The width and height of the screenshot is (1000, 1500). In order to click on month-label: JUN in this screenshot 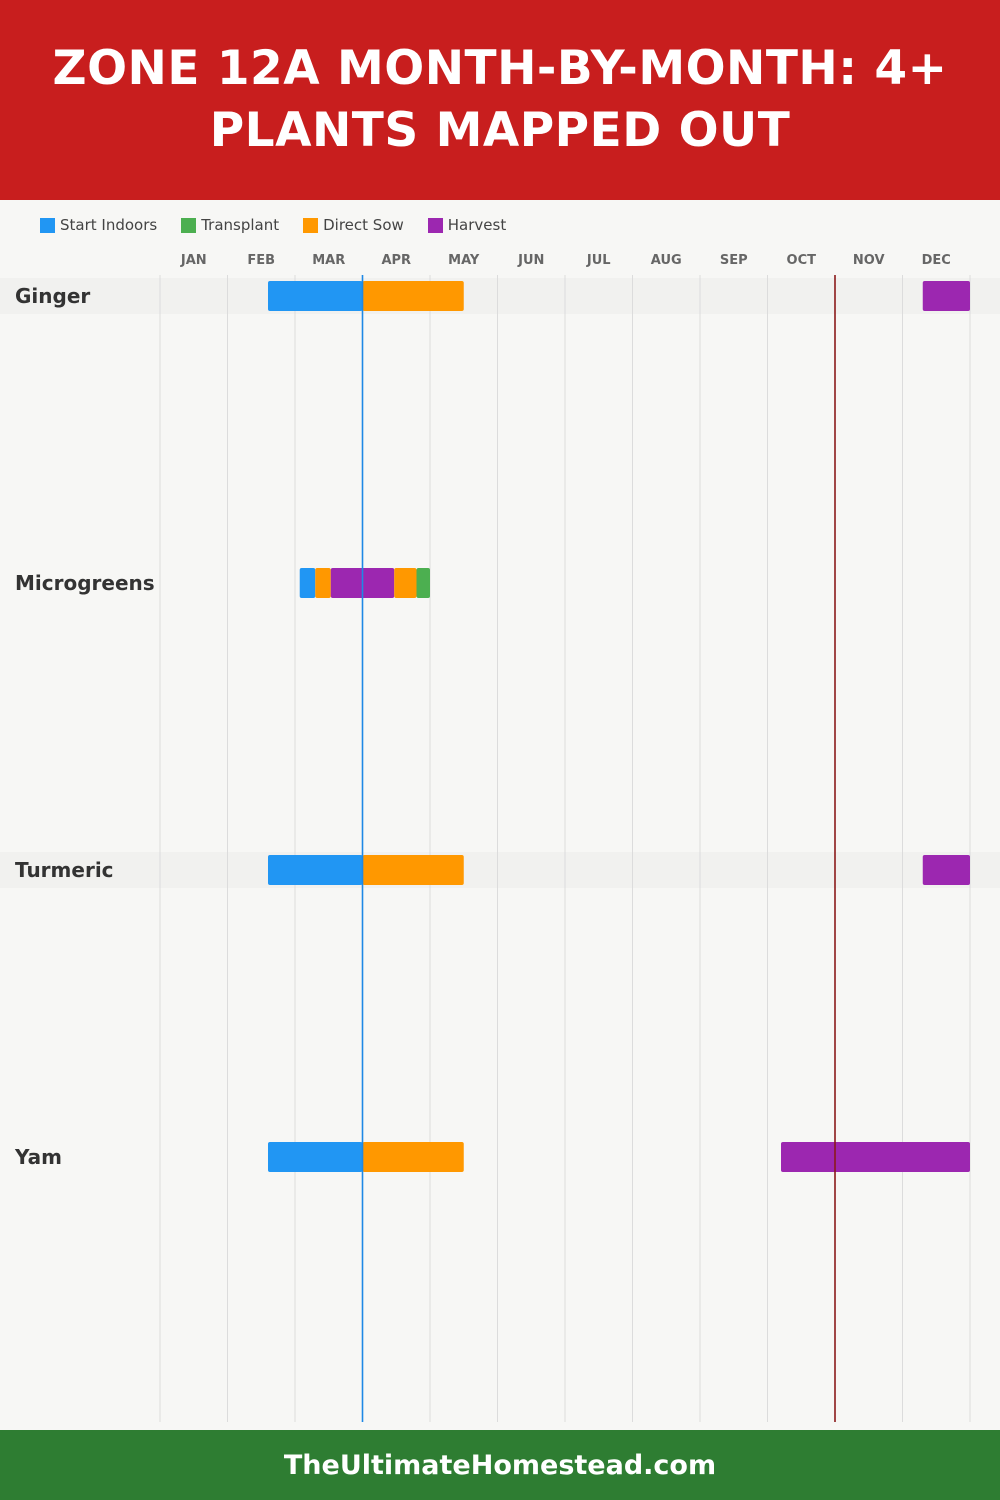, I will do `click(530, 260)`.